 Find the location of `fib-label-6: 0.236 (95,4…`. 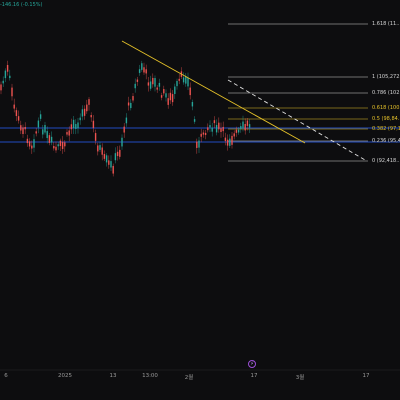

fib-label-6: 0.236 (95,4… is located at coordinates (386, 140).